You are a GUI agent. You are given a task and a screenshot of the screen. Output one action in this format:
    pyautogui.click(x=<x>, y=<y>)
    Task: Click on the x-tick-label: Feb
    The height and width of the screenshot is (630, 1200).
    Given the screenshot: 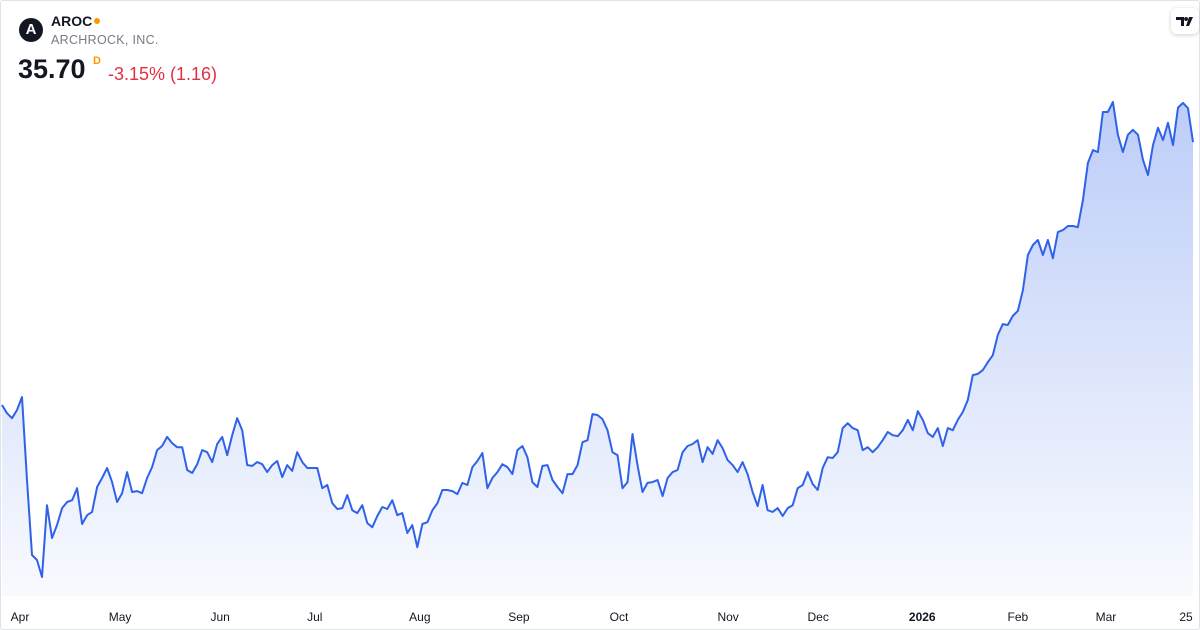 What is the action you would take?
    pyautogui.click(x=1018, y=617)
    